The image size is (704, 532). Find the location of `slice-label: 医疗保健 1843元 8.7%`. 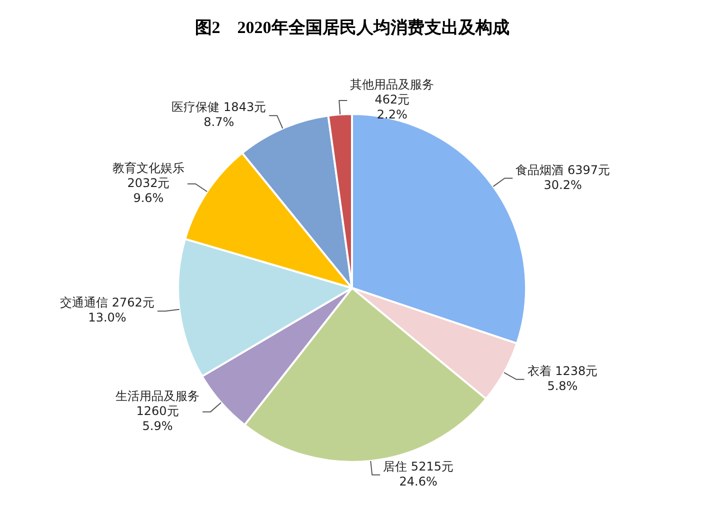

slice-label: 医疗保健 1843元 8.7% is located at coordinates (219, 115).